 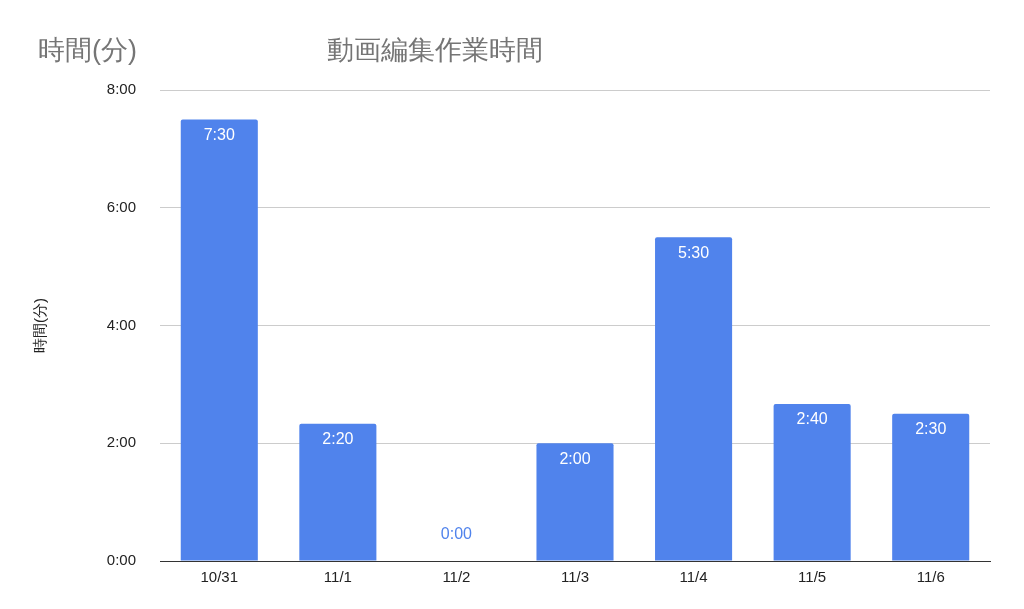 What do you see at coordinates (121, 324) in the screenshot?
I see `y-tick-label: 4:00` at bounding box center [121, 324].